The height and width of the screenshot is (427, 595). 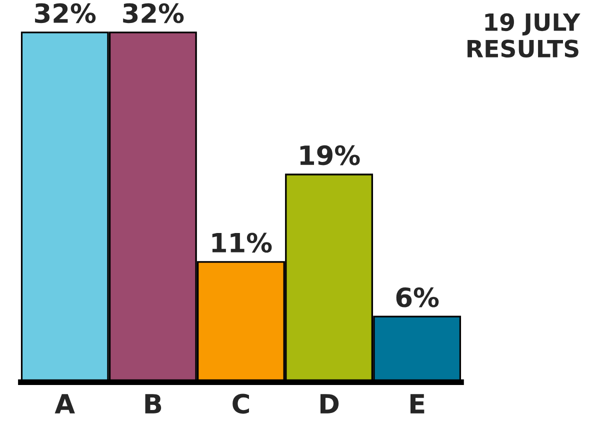 I want to click on text: 19 JULY RESULTS, so click(x=524, y=35).